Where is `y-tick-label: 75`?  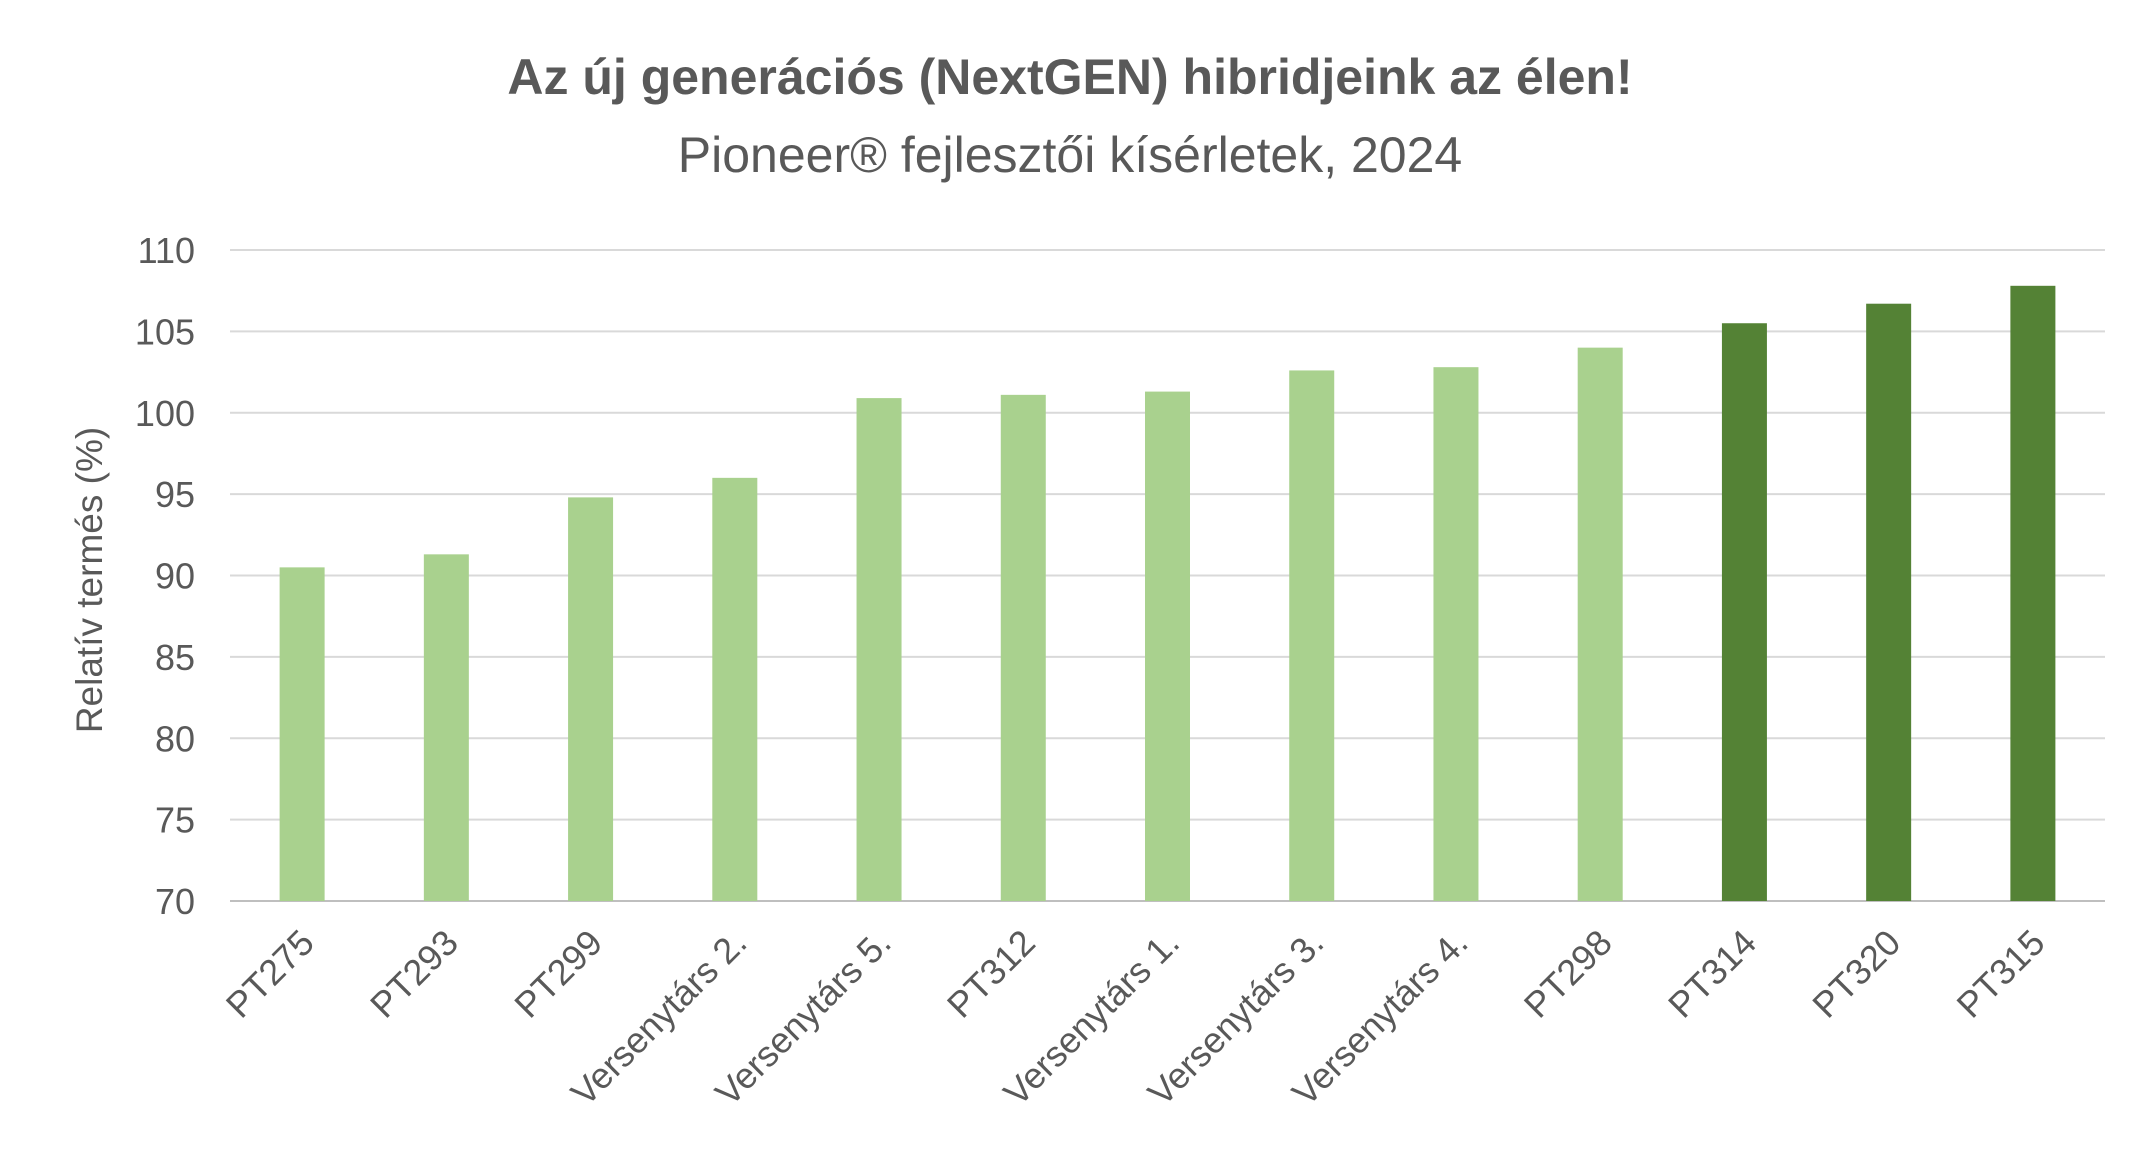 y-tick-label: 75 is located at coordinates (175, 820).